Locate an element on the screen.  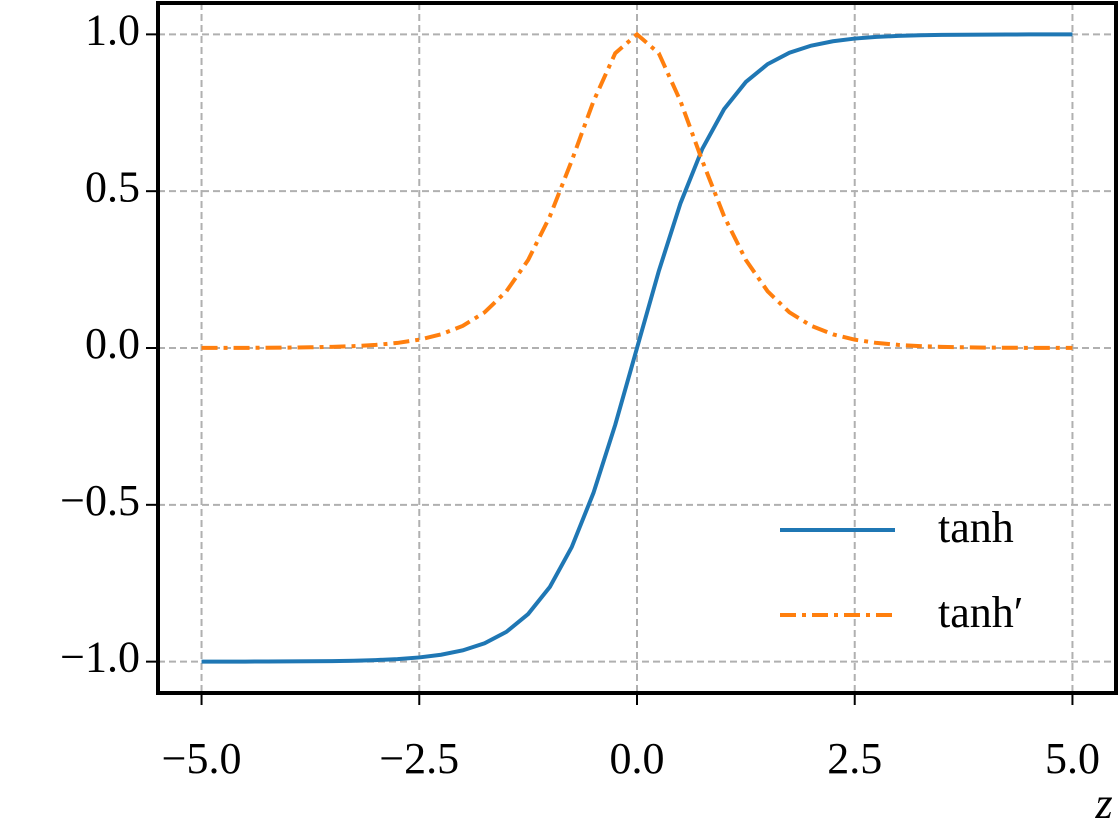
legend-label: tanh is located at coordinates (976, 527).